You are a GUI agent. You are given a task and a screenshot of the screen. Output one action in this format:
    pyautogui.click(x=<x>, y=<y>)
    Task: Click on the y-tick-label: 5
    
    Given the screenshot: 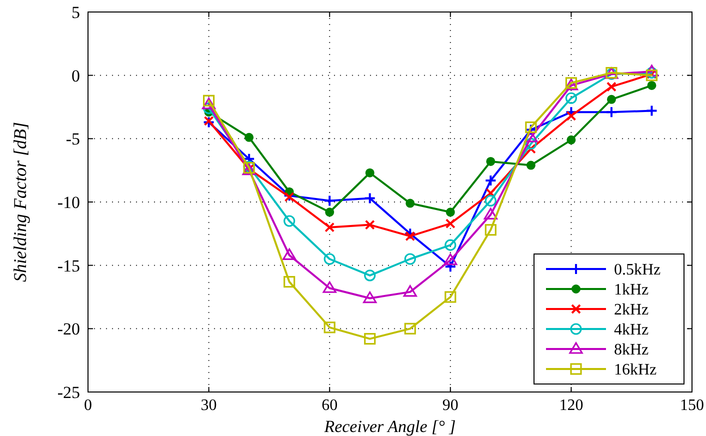 What is the action you would take?
    pyautogui.click(x=76, y=12)
    